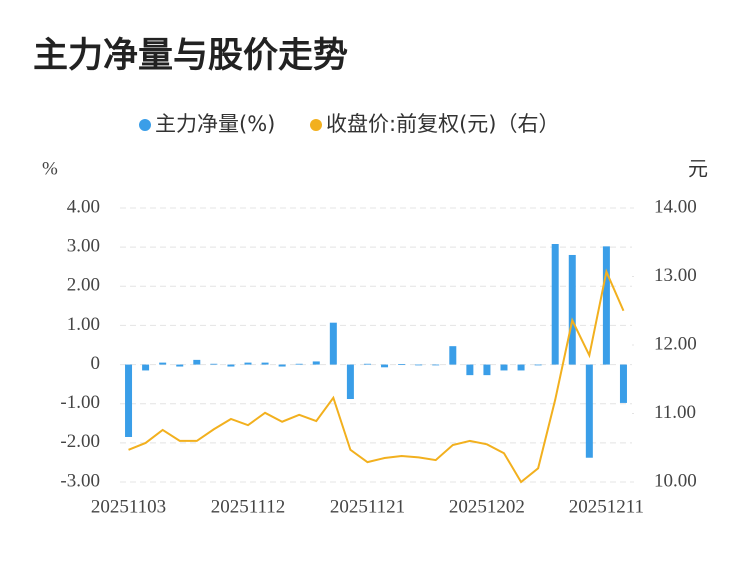 This screenshot has height=563, width=750. Describe the element at coordinates (190, 56) in the screenshot. I see `chart-title: 主力净量与股价走势` at that location.